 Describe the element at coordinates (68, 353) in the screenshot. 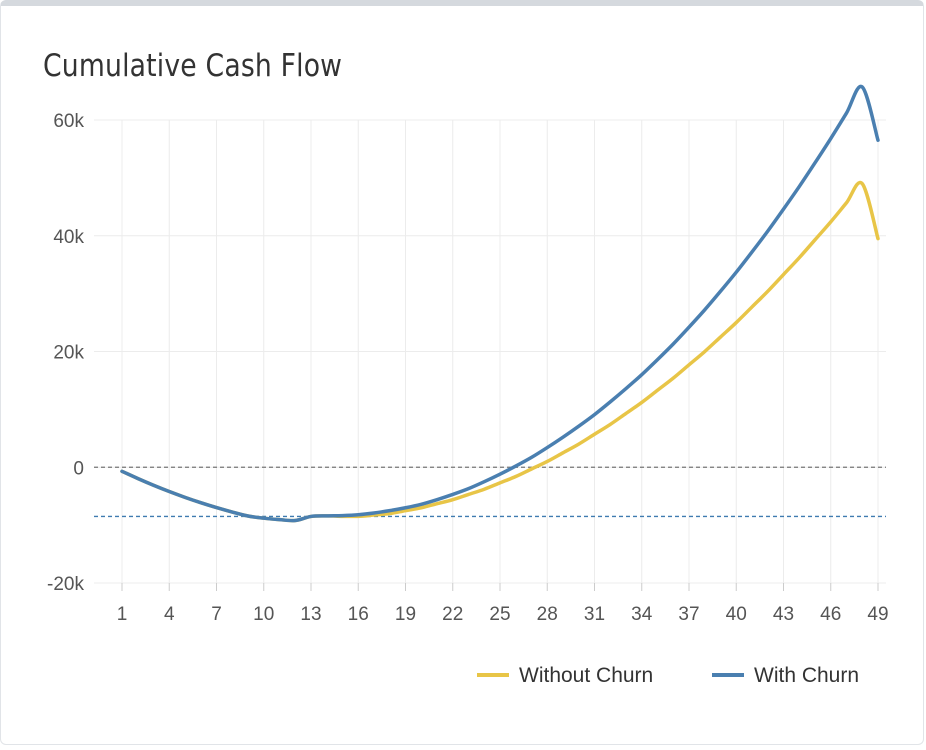

I see `y-tick-label: 20k` at that location.